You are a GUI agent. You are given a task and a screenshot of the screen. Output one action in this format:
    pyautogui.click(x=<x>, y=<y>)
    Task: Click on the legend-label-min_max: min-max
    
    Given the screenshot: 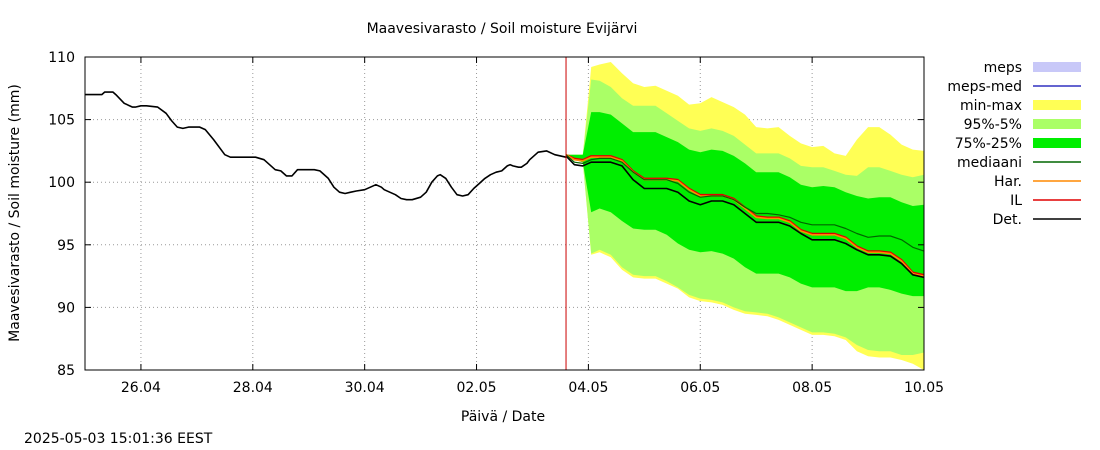 What is the action you would take?
    pyautogui.click(x=991, y=106)
    